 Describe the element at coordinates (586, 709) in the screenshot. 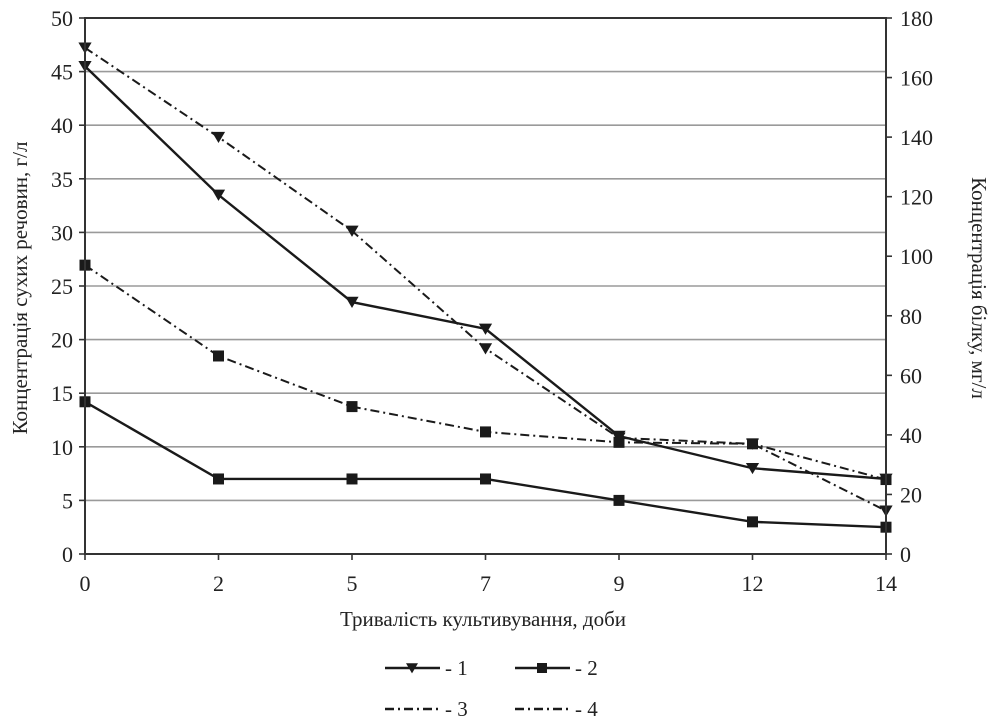

I see `legend-label: - 4` at that location.